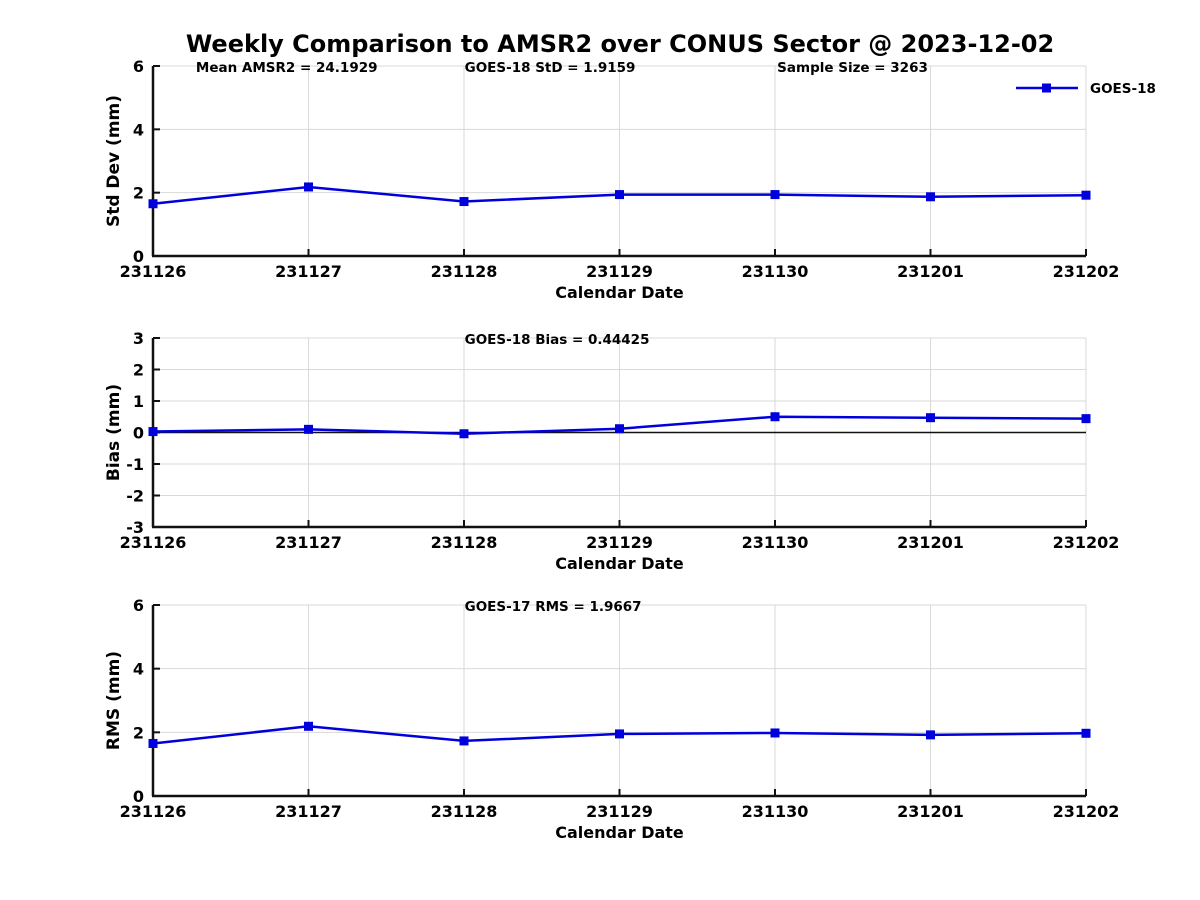 The width and height of the screenshot is (1200, 900). I want to click on legend-label: GOES-18, so click(1123, 89).